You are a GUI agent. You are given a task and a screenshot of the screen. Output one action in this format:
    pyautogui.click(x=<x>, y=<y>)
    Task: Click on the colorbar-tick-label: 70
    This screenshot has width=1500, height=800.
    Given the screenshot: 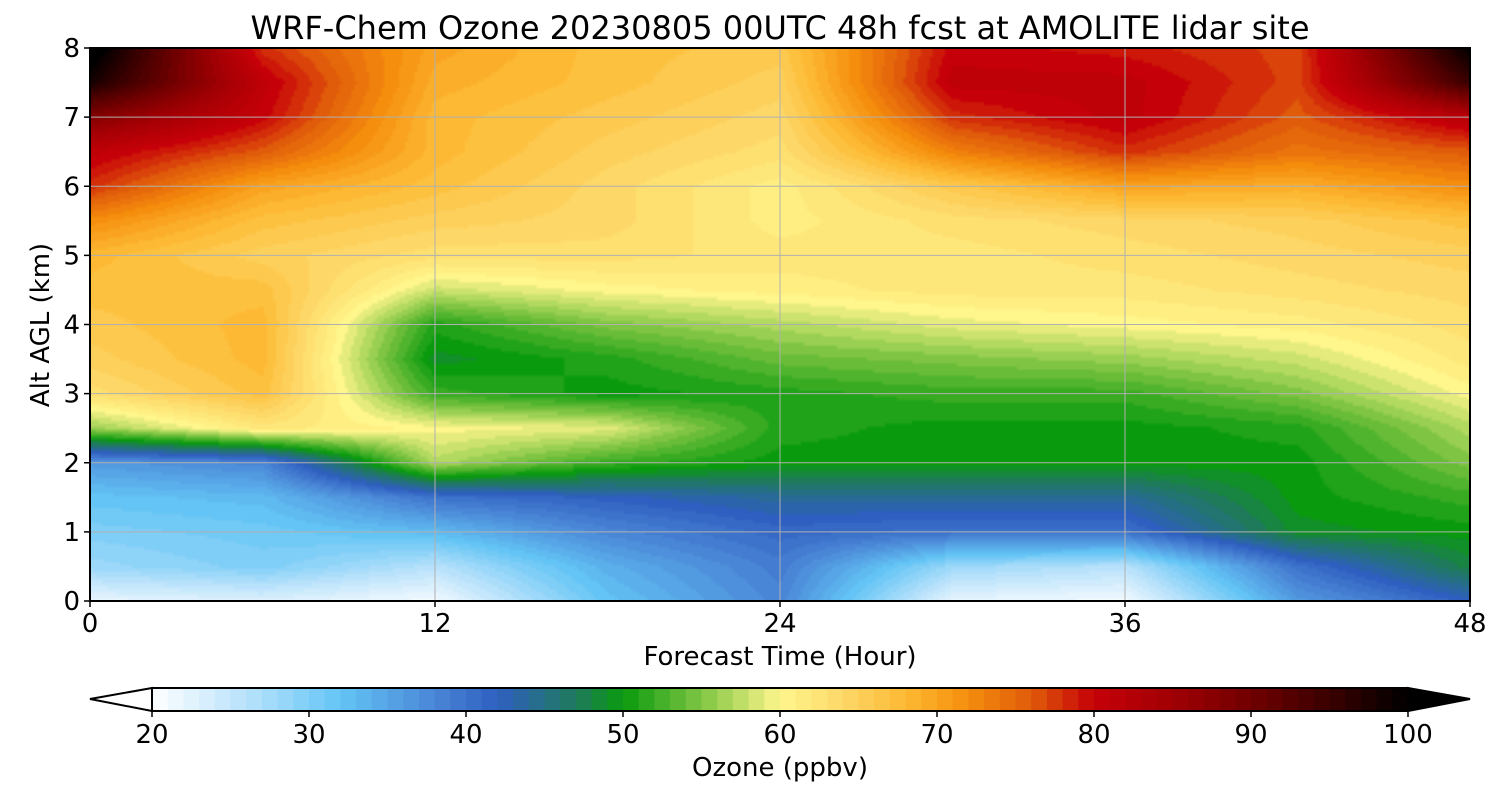 What is the action you would take?
    pyautogui.click(x=936, y=735)
    